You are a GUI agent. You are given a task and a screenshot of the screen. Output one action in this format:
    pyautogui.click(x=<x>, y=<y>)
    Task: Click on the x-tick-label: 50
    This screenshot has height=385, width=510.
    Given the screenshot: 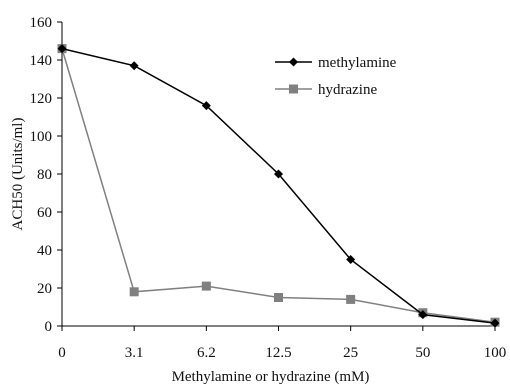 What is the action you would take?
    pyautogui.click(x=422, y=353)
    